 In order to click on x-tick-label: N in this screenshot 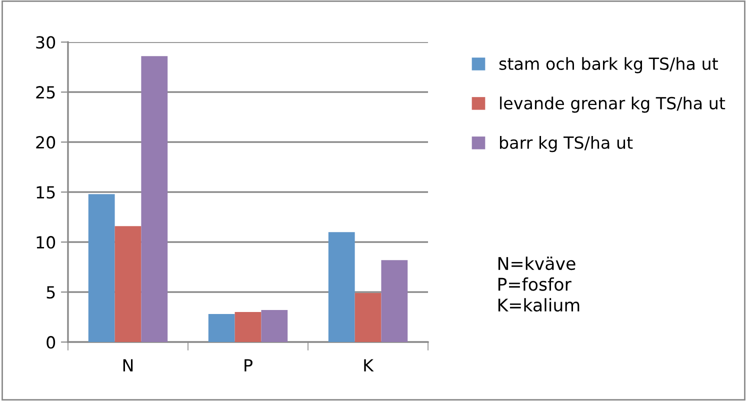, I will do `click(128, 365)`.